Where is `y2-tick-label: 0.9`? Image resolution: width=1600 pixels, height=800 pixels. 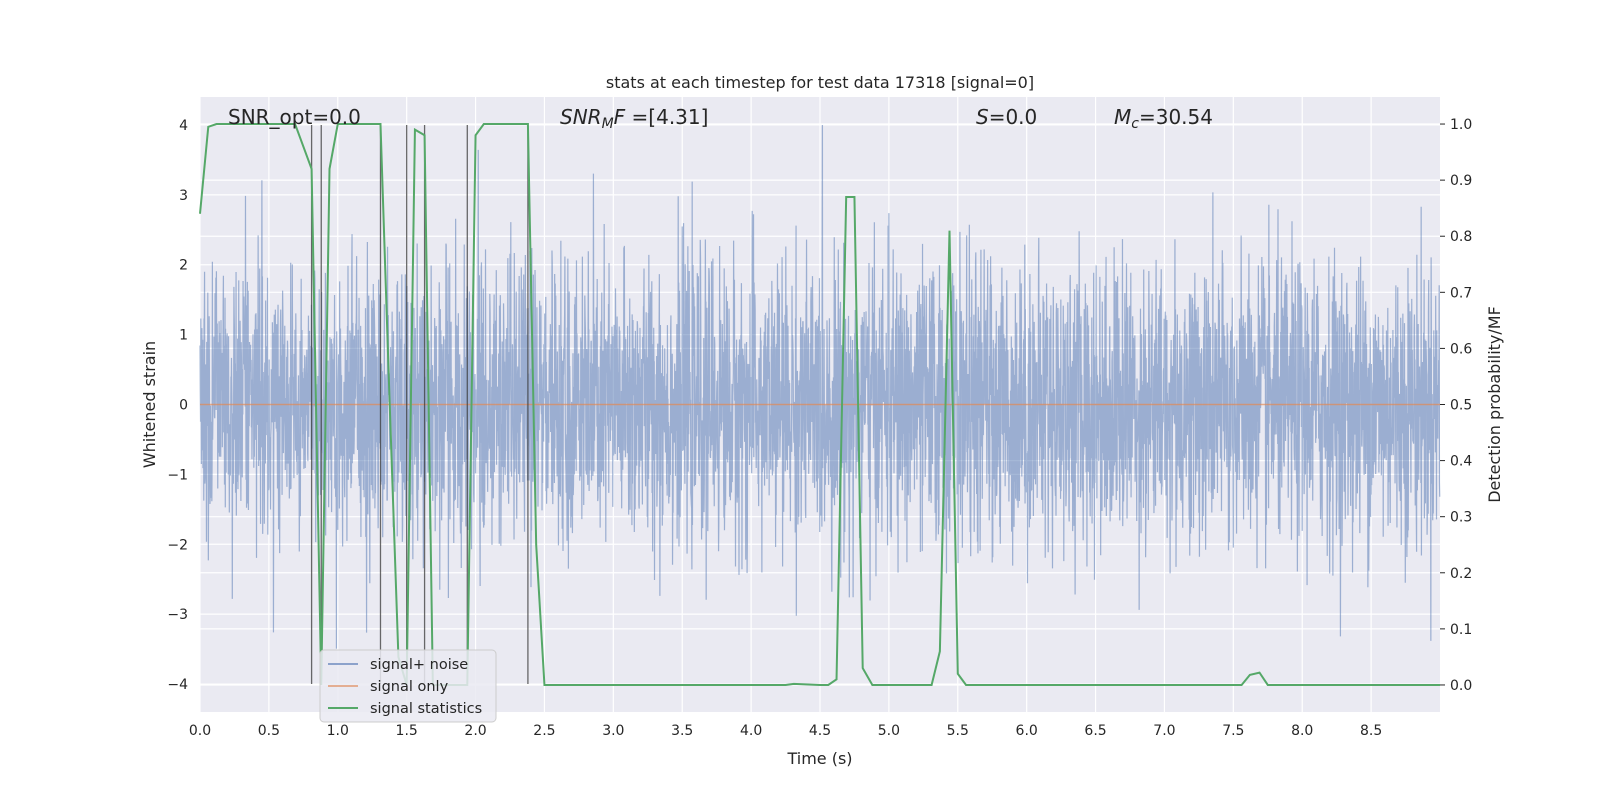
y2-tick-label: 0.9 is located at coordinates (1461, 181).